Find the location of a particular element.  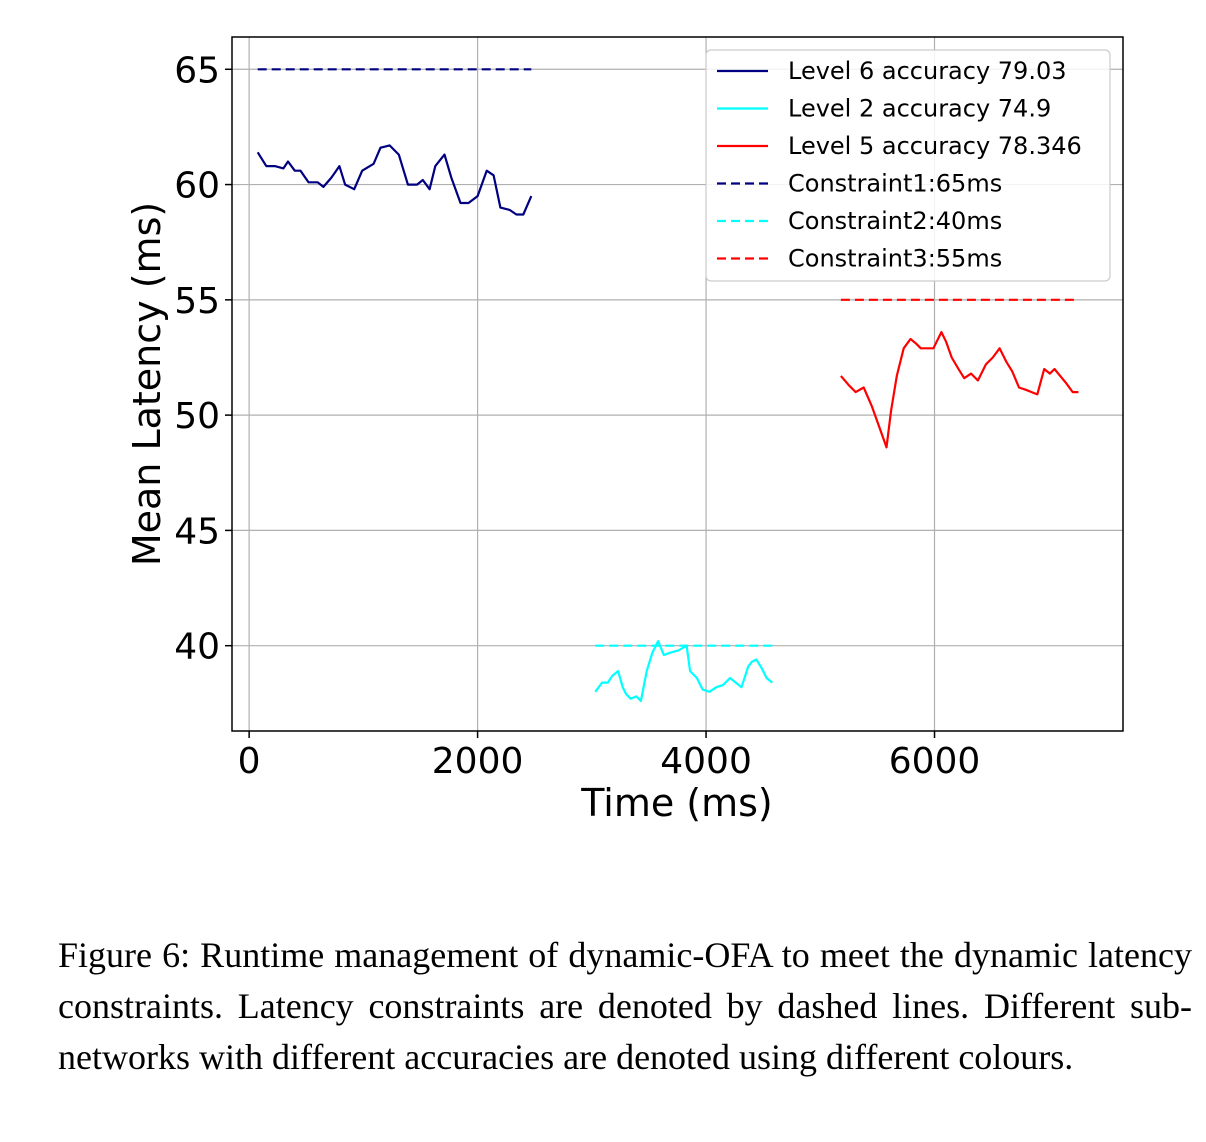

x-tick-label-2: 4000 is located at coordinates (706, 761).